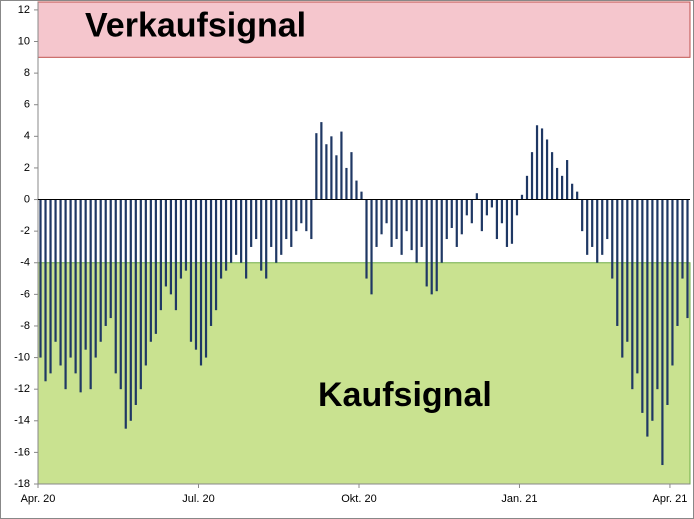 This screenshot has width=694, height=519. What do you see at coordinates (24, 41) in the screenshot?
I see `y-tick-label: 10` at bounding box center [24, 41].